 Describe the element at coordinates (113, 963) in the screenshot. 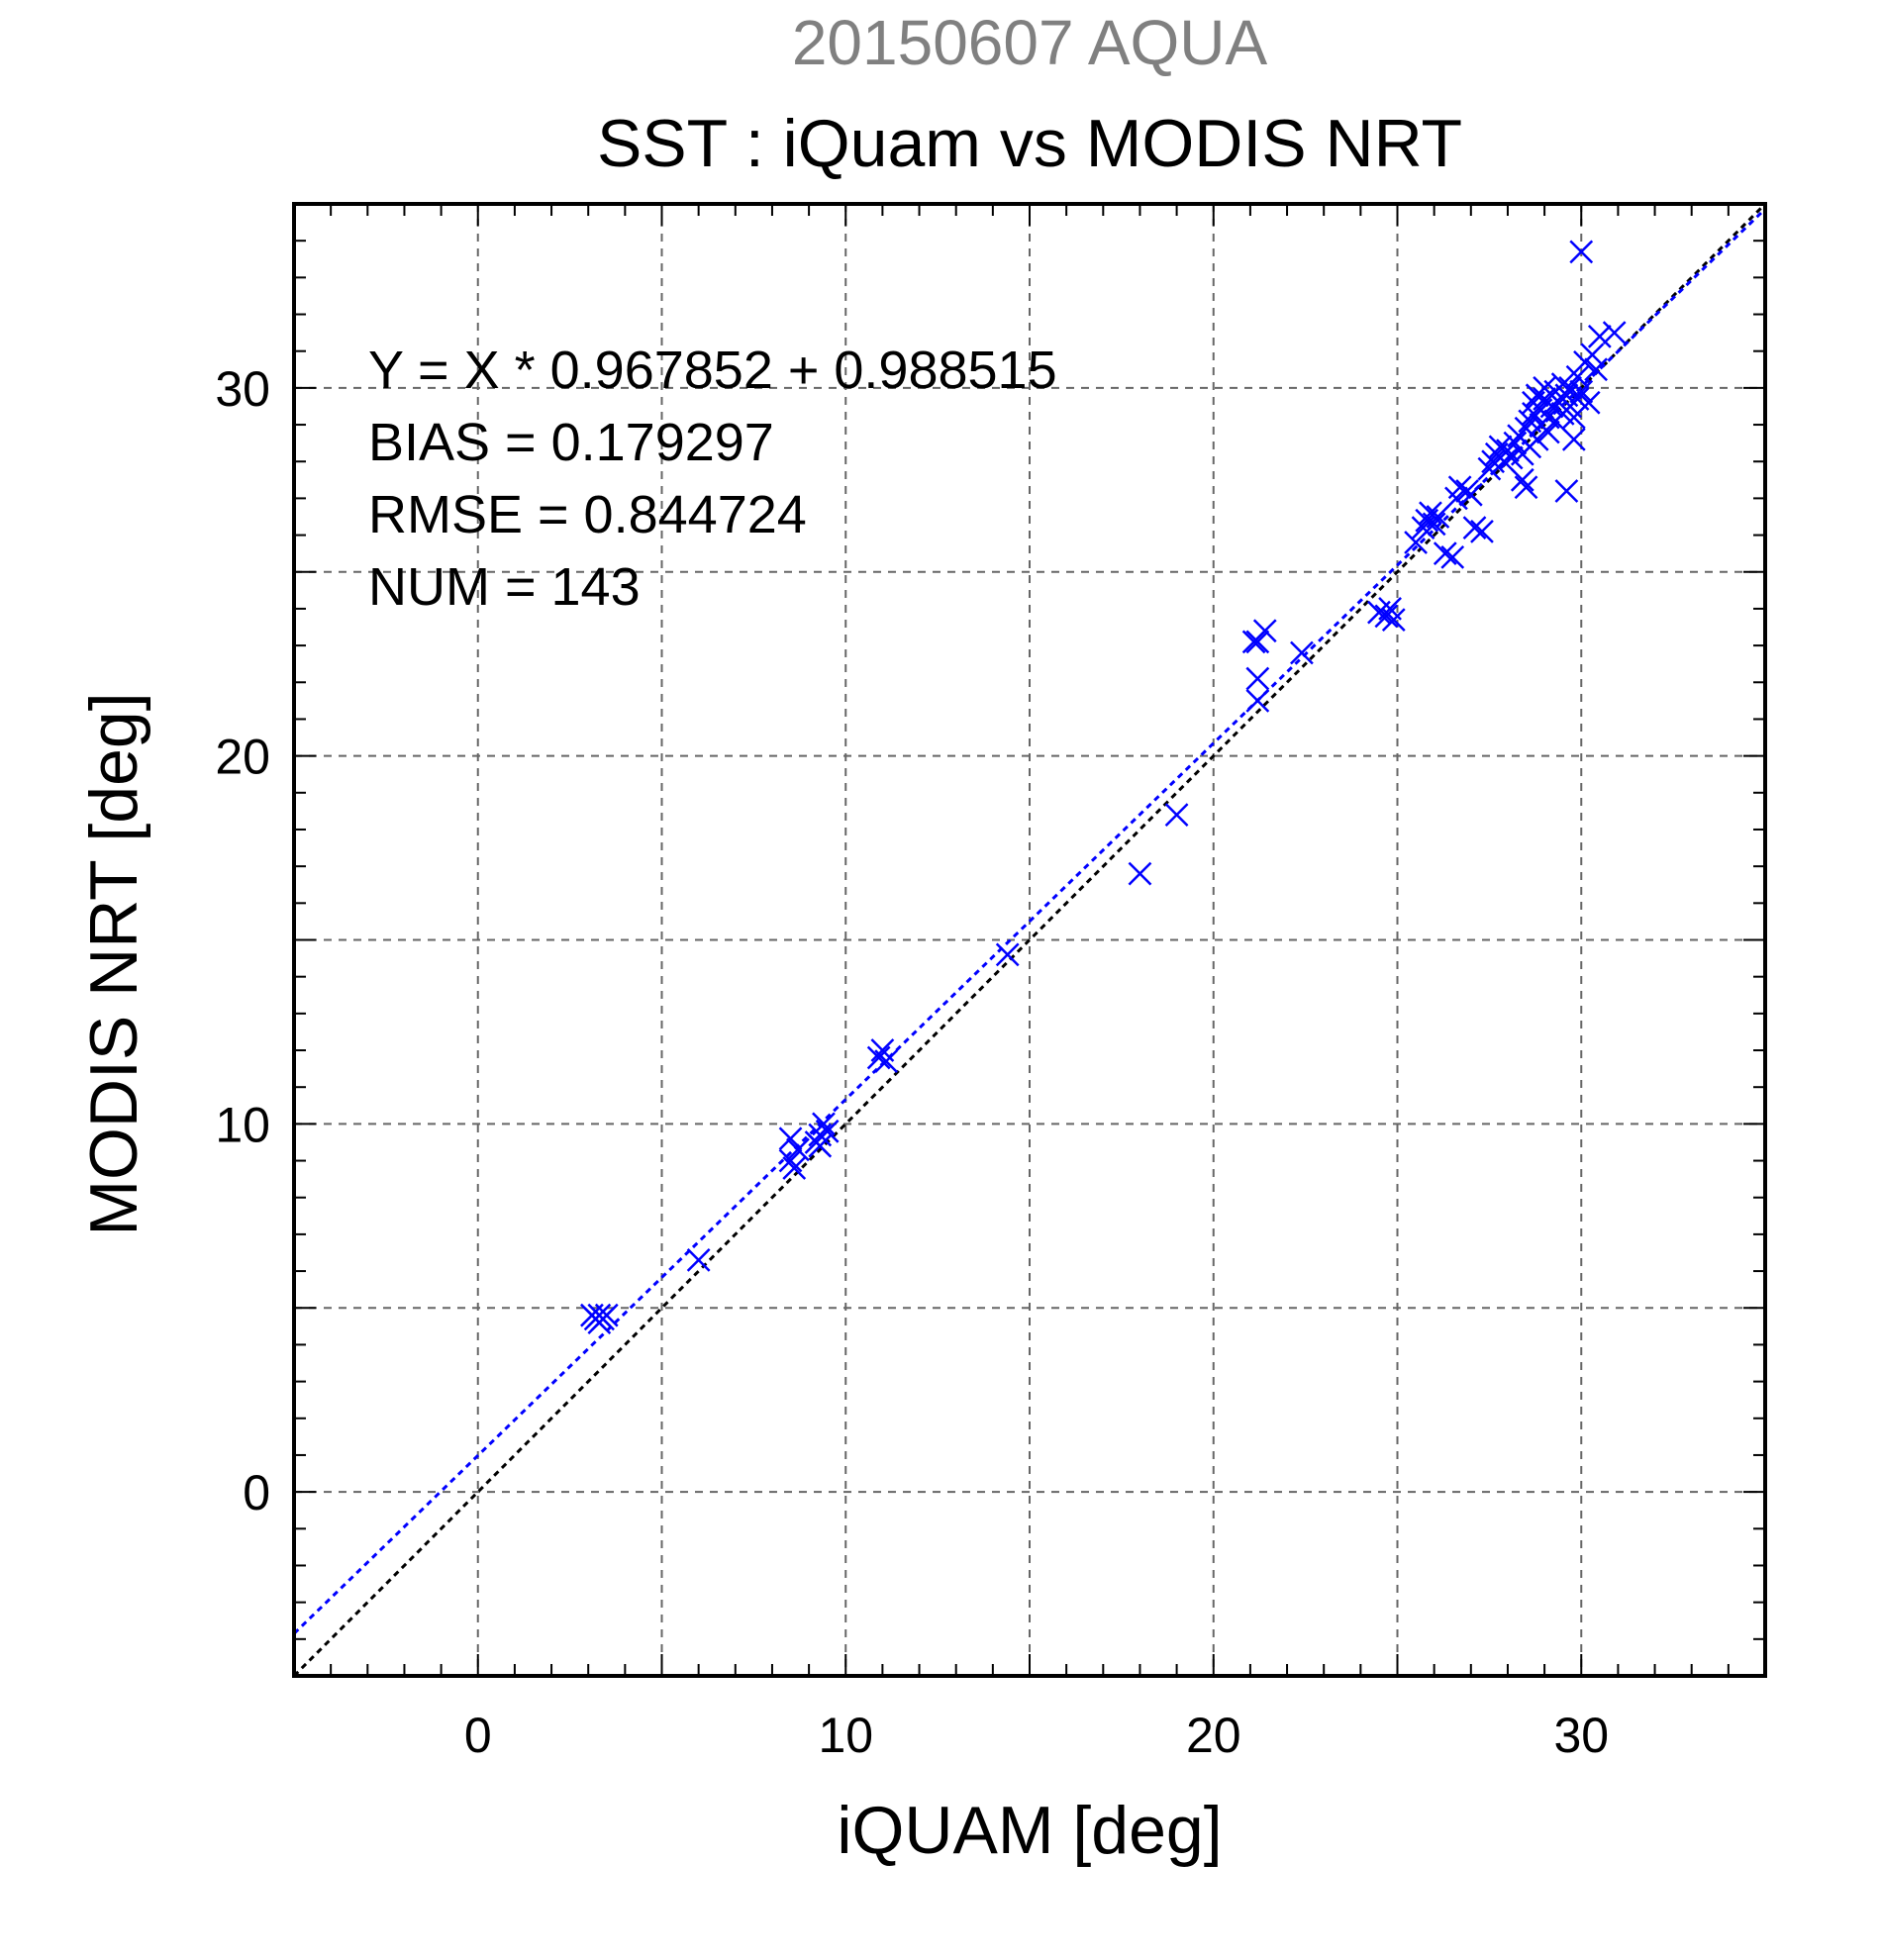

I see `y-axis-label: MODIS NRT [deg]` at that location.